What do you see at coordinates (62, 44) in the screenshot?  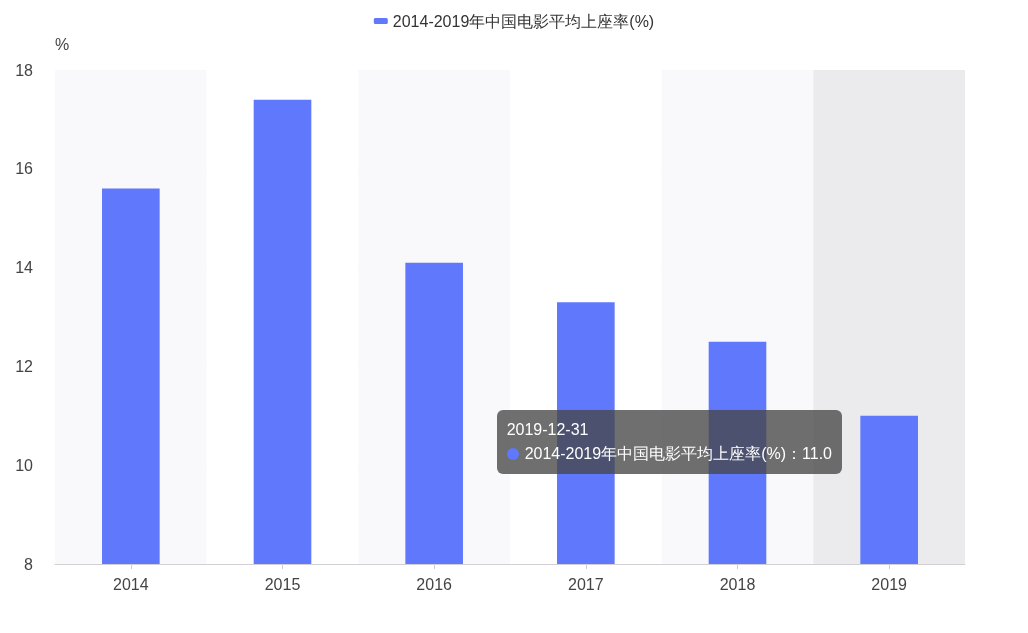 I see `y-axis-title: %` at bounding box center [62, 44].